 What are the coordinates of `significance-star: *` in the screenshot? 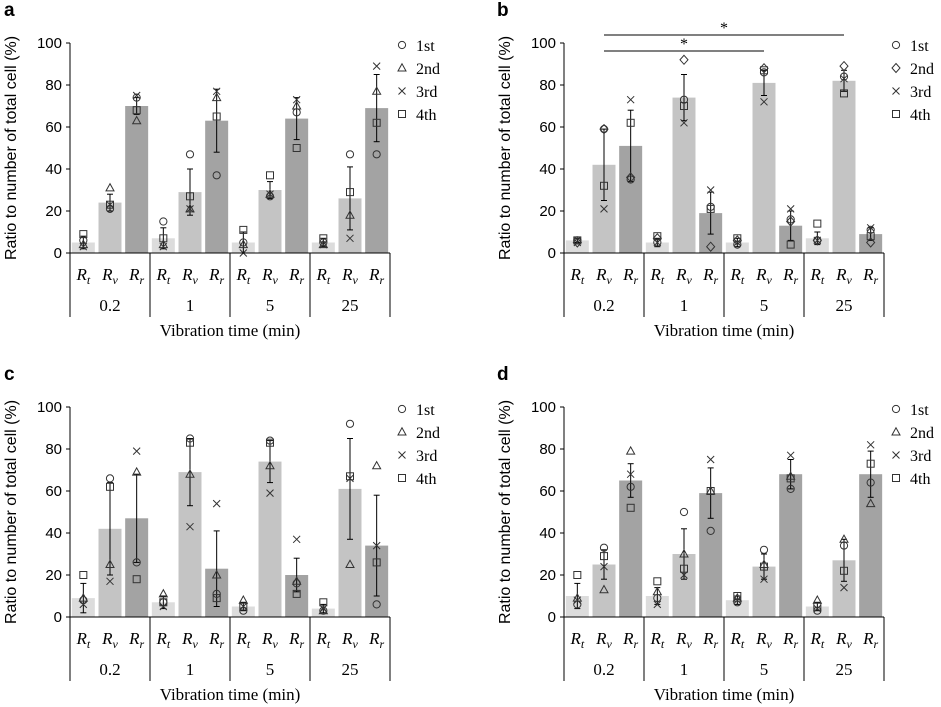 It's located at (684, 44).